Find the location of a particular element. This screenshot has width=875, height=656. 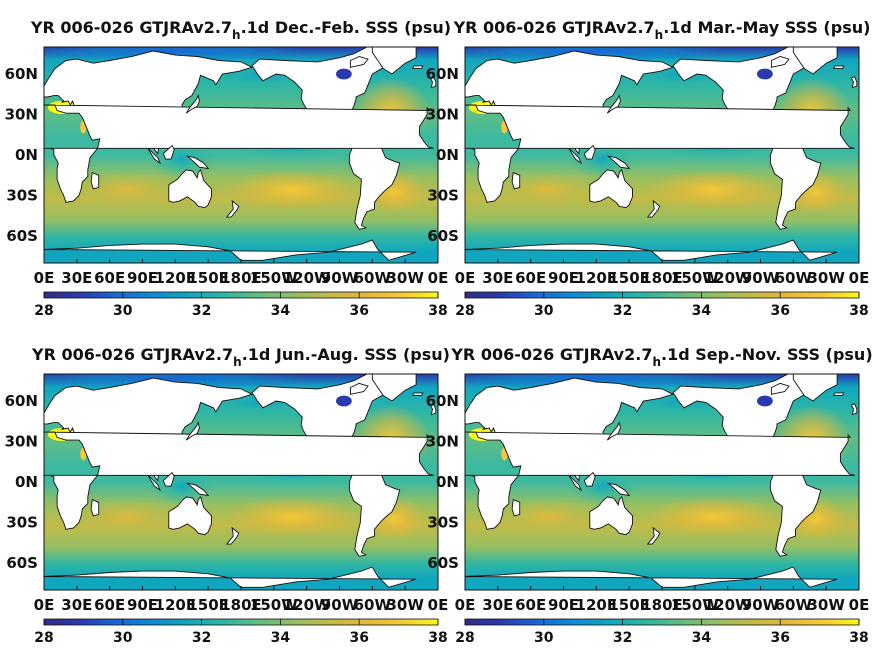

y-tick-label: 60S is located at coordinates (443, 236).